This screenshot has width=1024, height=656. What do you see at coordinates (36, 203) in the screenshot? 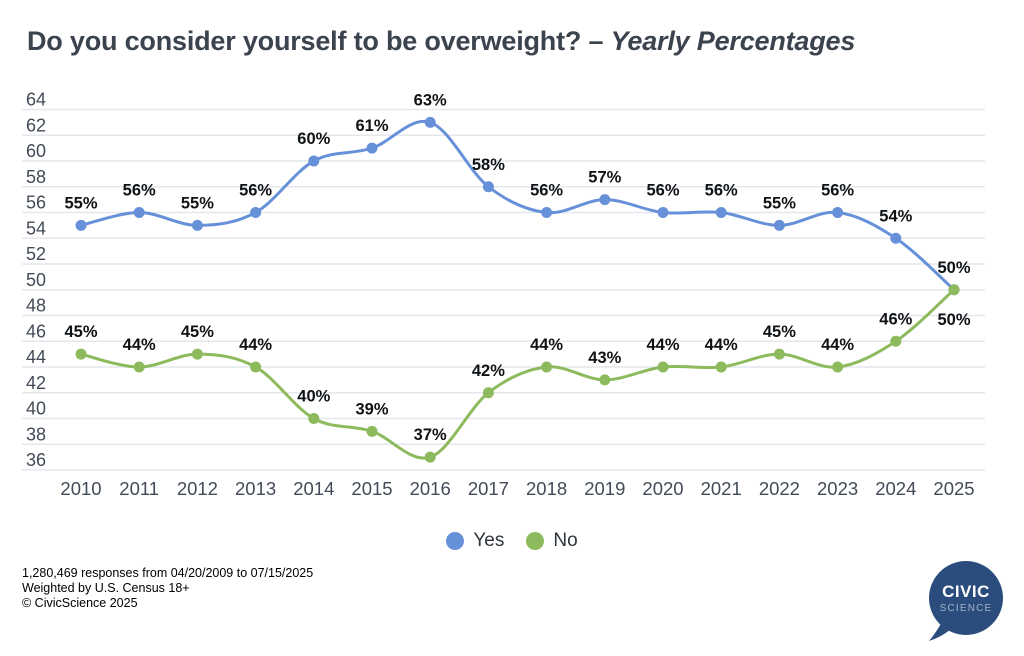
I see `y-axis-tick-label: 56` at bounding box center [36, 203].